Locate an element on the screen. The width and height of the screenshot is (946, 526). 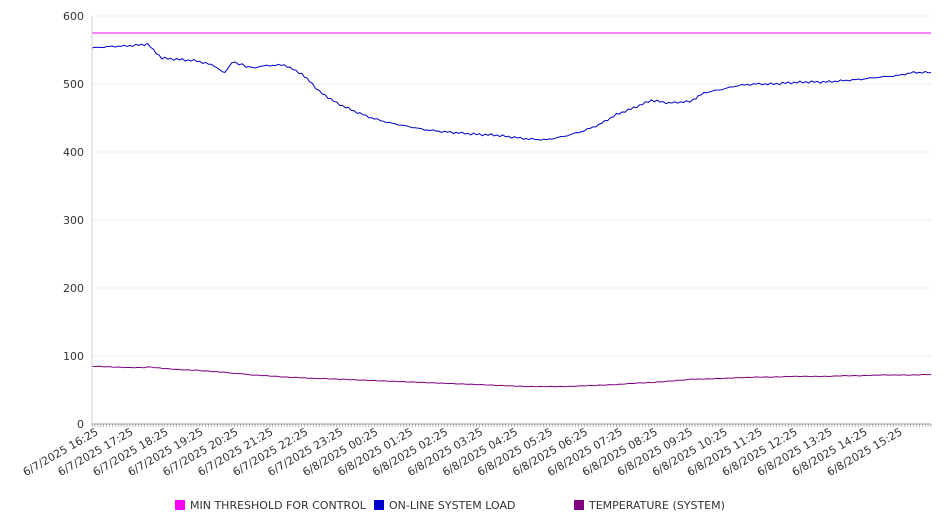
y-tick-label-400: 400 is located at coordinates (73, 152).